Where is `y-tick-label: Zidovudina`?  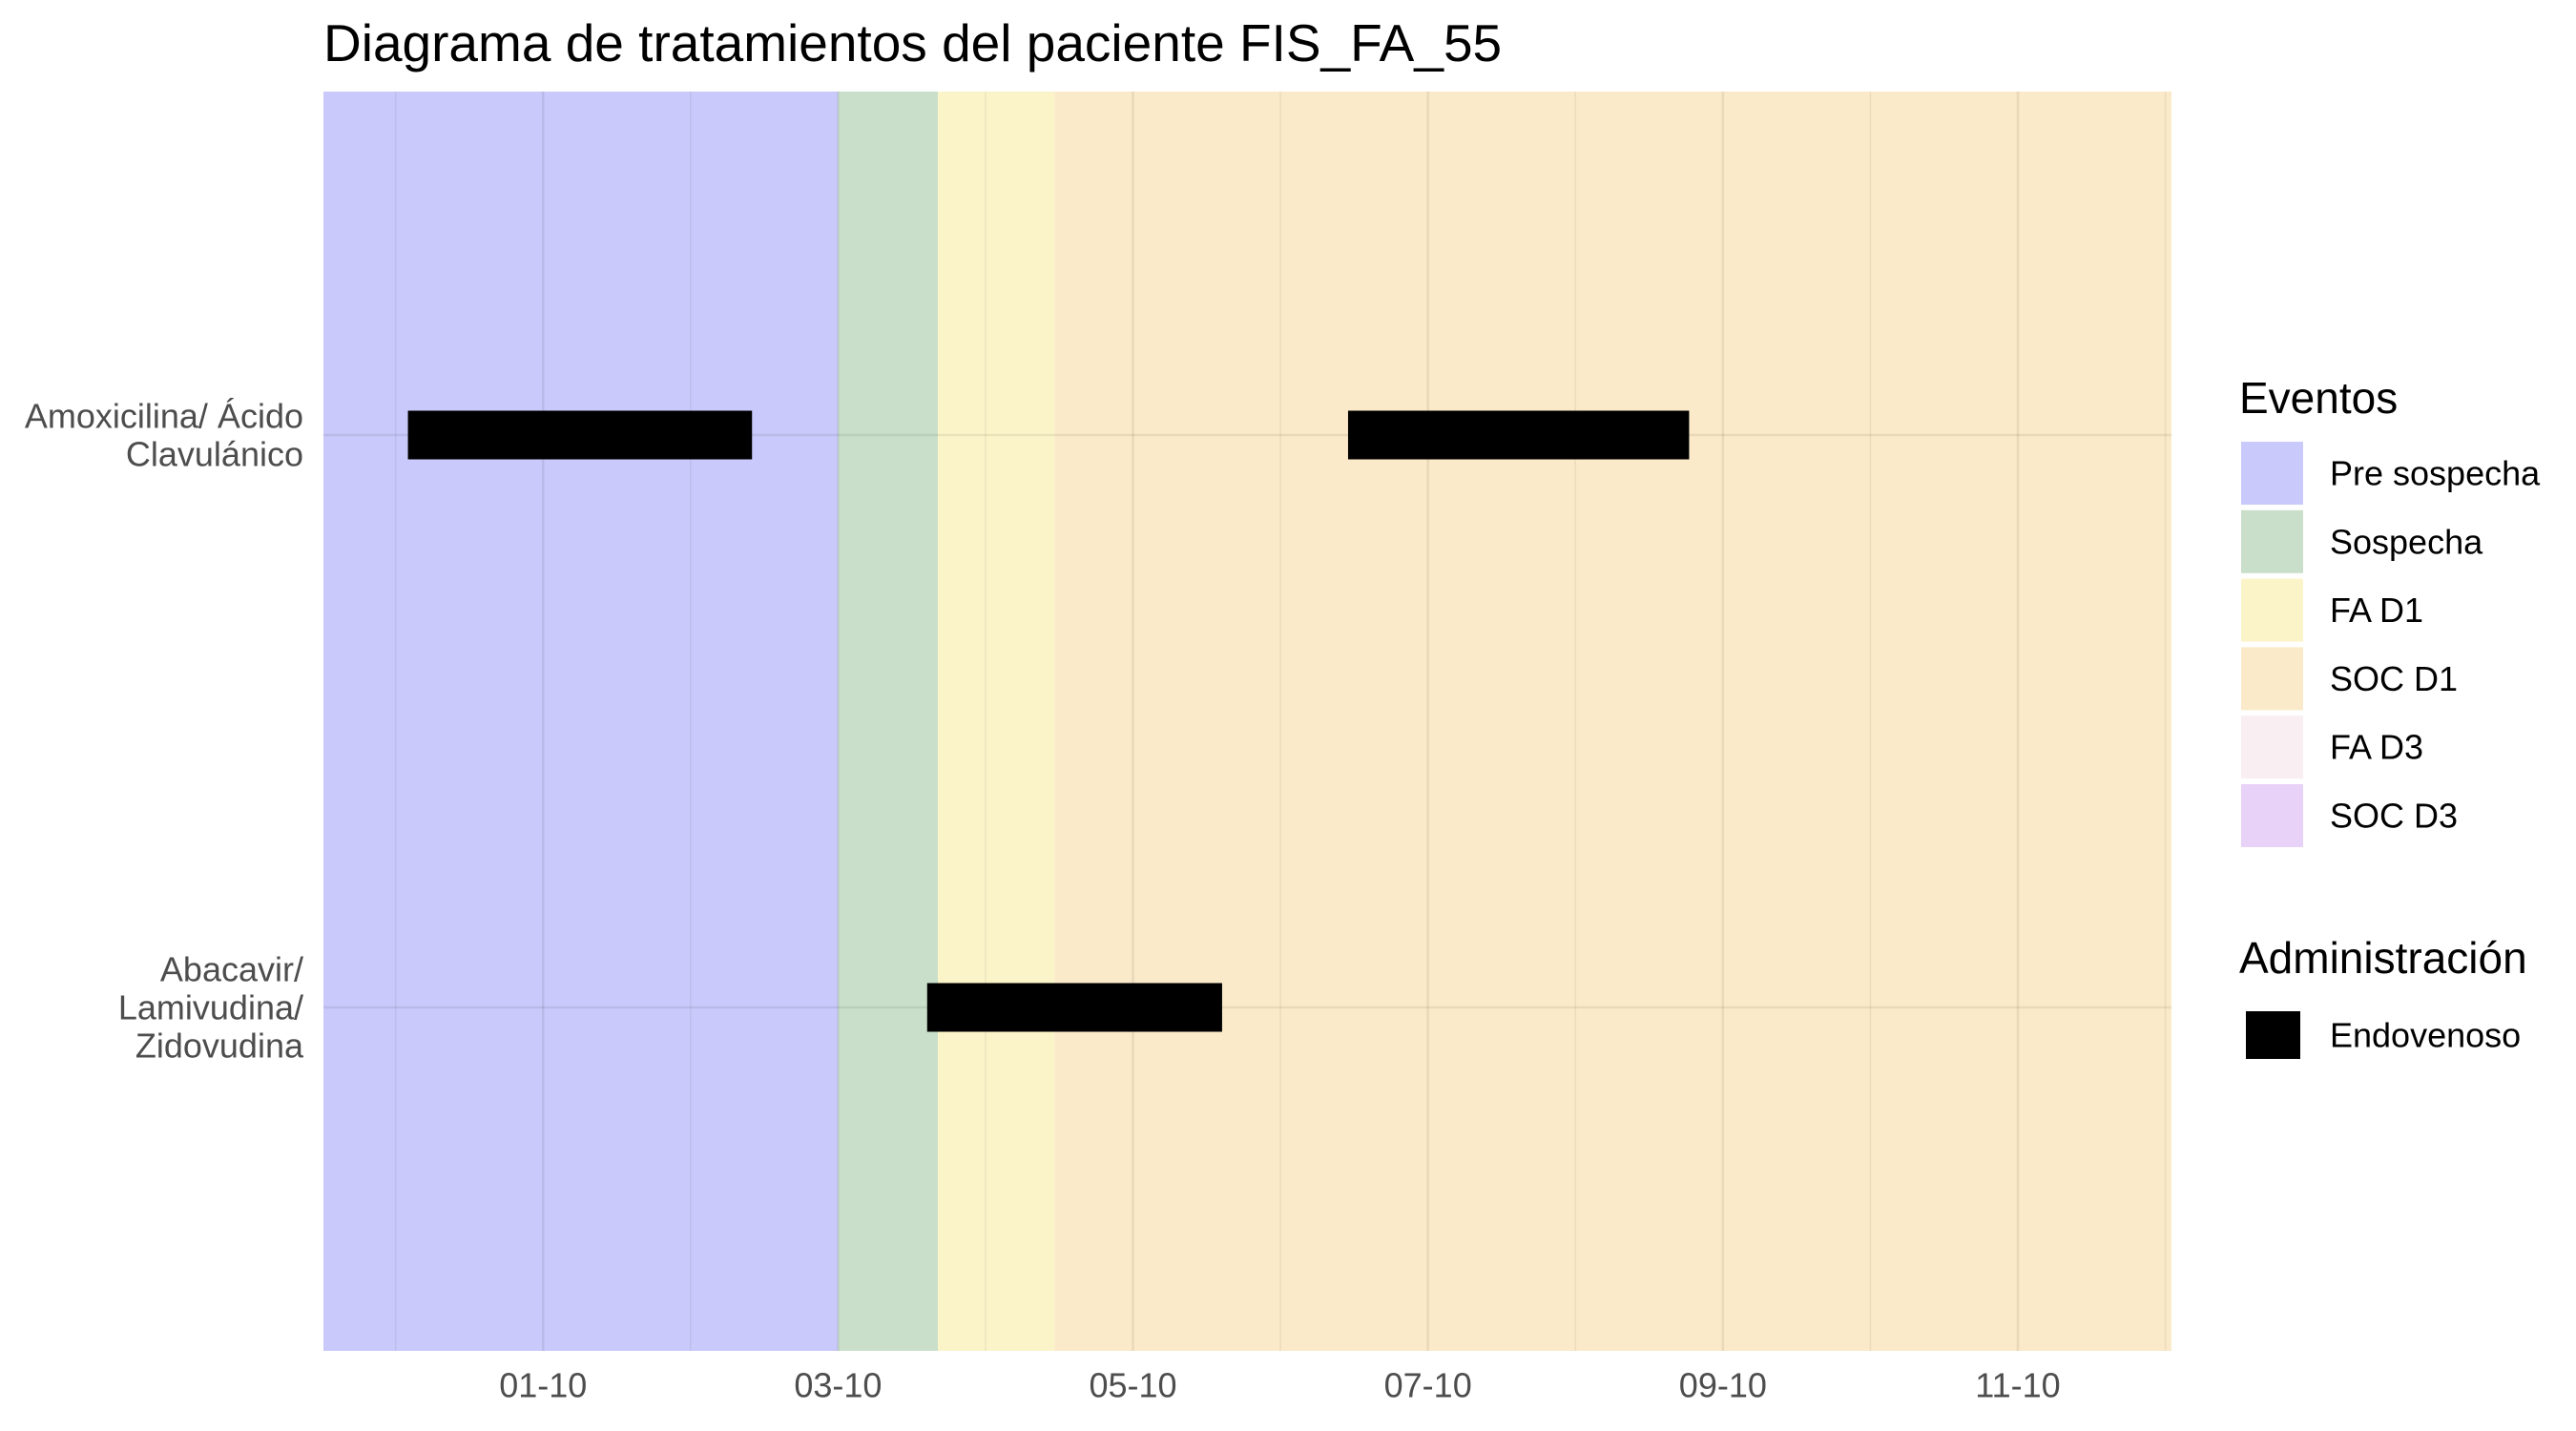
y-tick-label: Zidovudina is located at coordinates (219, 1046).